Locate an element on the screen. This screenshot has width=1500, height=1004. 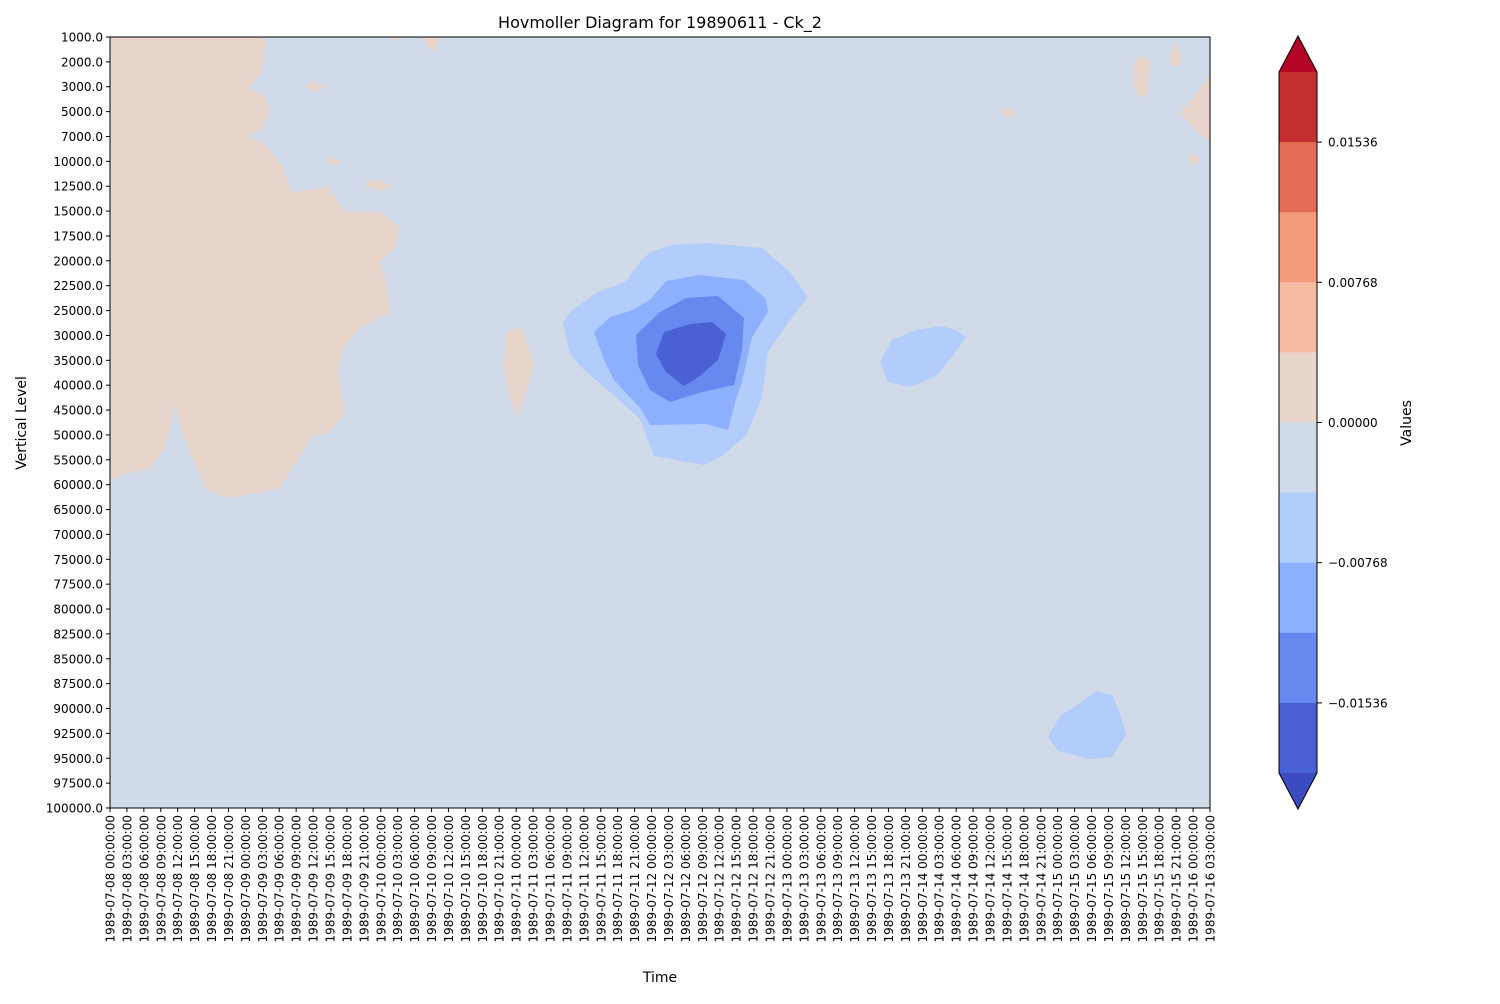
x-tick-label: 1989-07-11 00:00:00 is located at coordinates (517, 878).